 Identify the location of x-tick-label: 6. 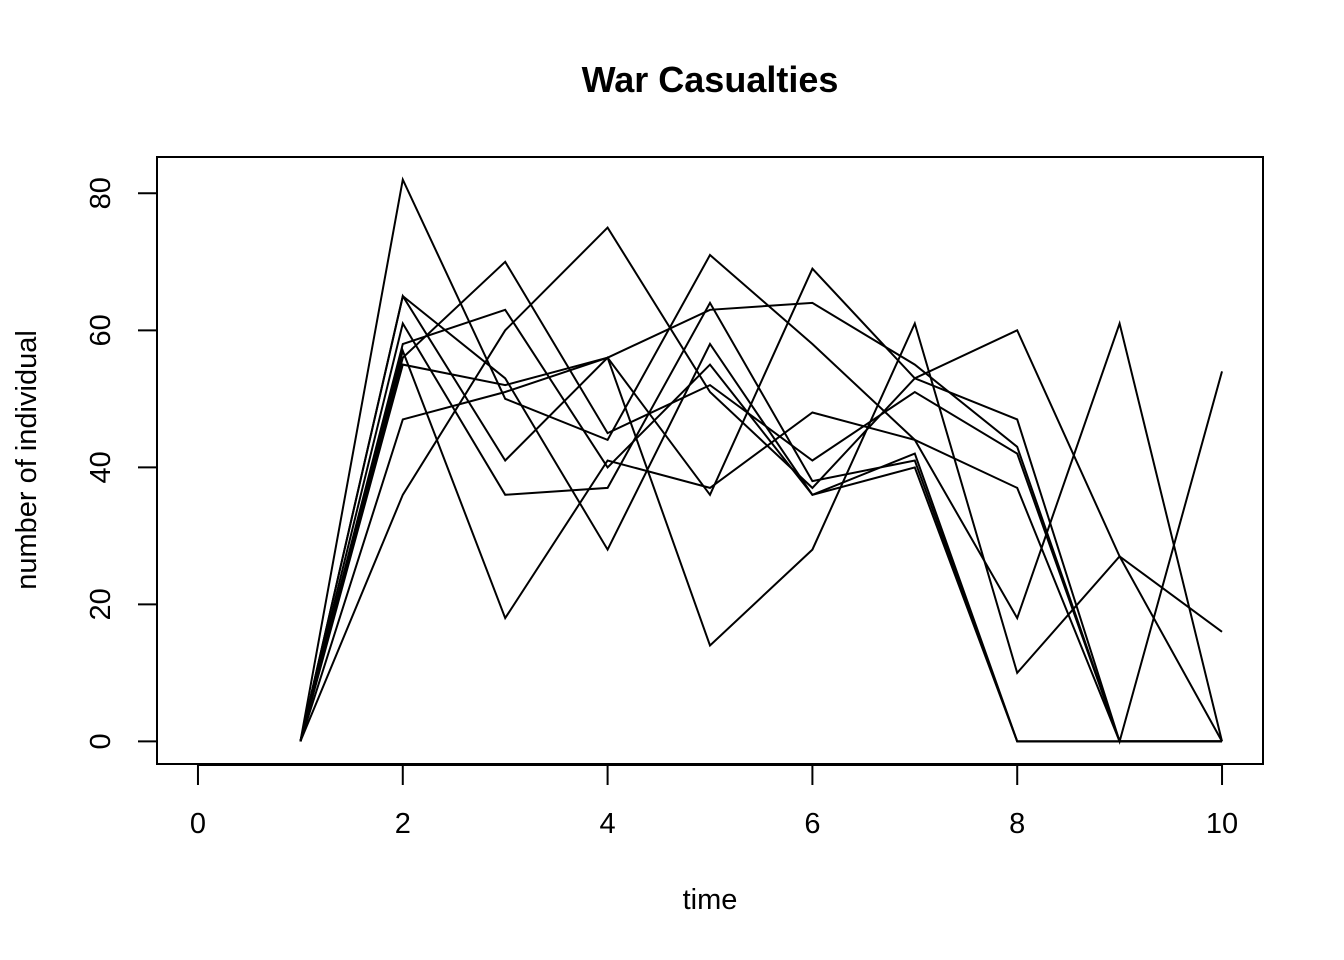
(812, 824).